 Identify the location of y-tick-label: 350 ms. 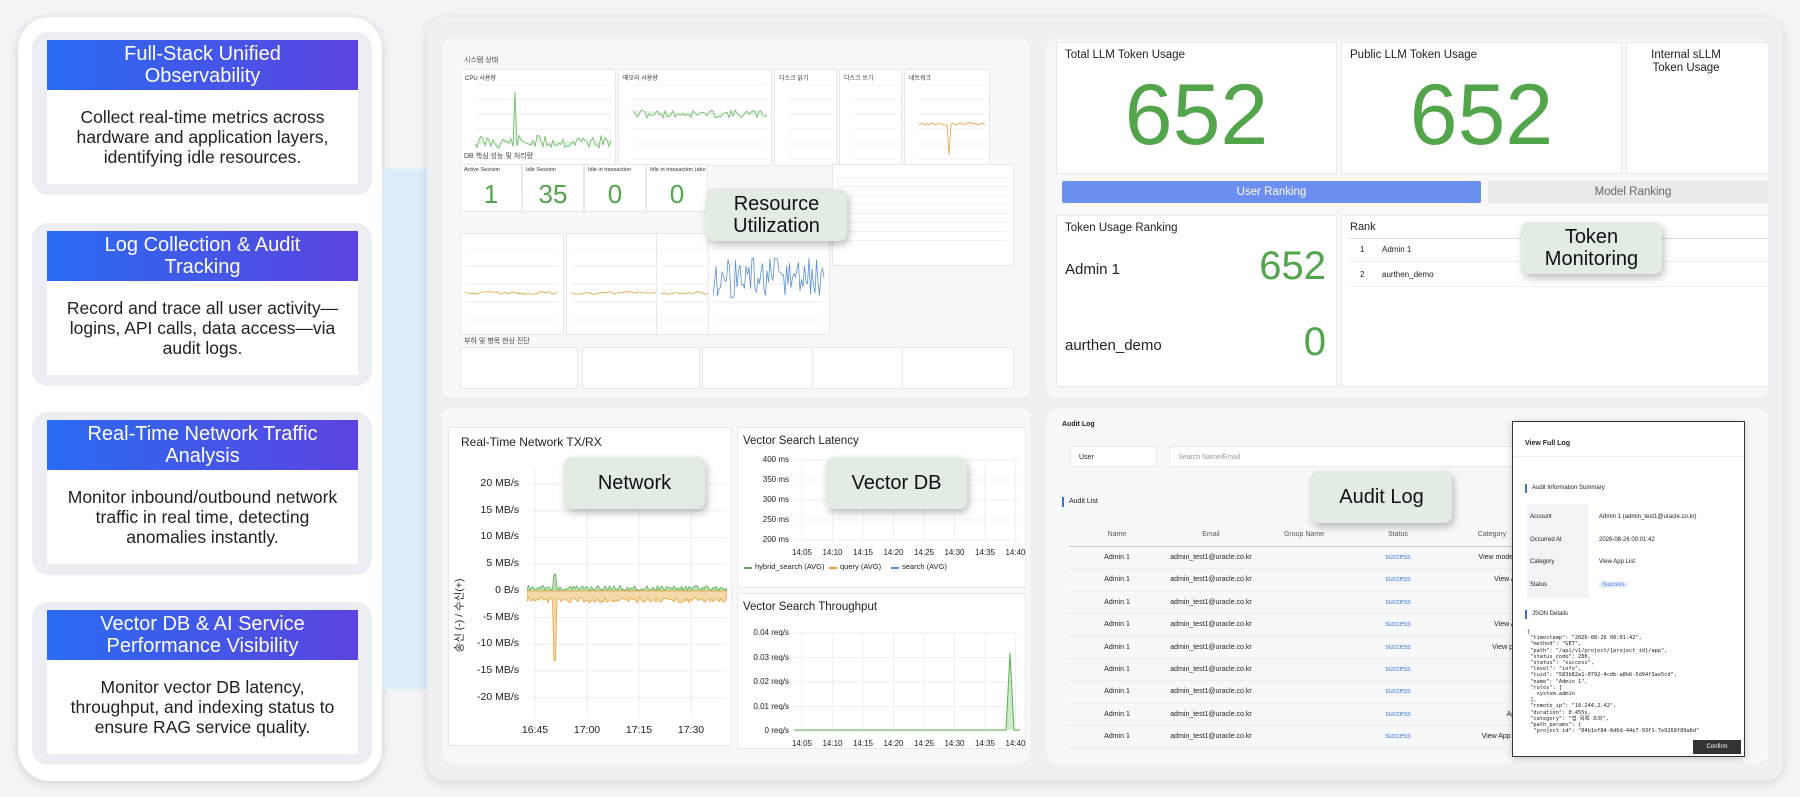
(775, 479).